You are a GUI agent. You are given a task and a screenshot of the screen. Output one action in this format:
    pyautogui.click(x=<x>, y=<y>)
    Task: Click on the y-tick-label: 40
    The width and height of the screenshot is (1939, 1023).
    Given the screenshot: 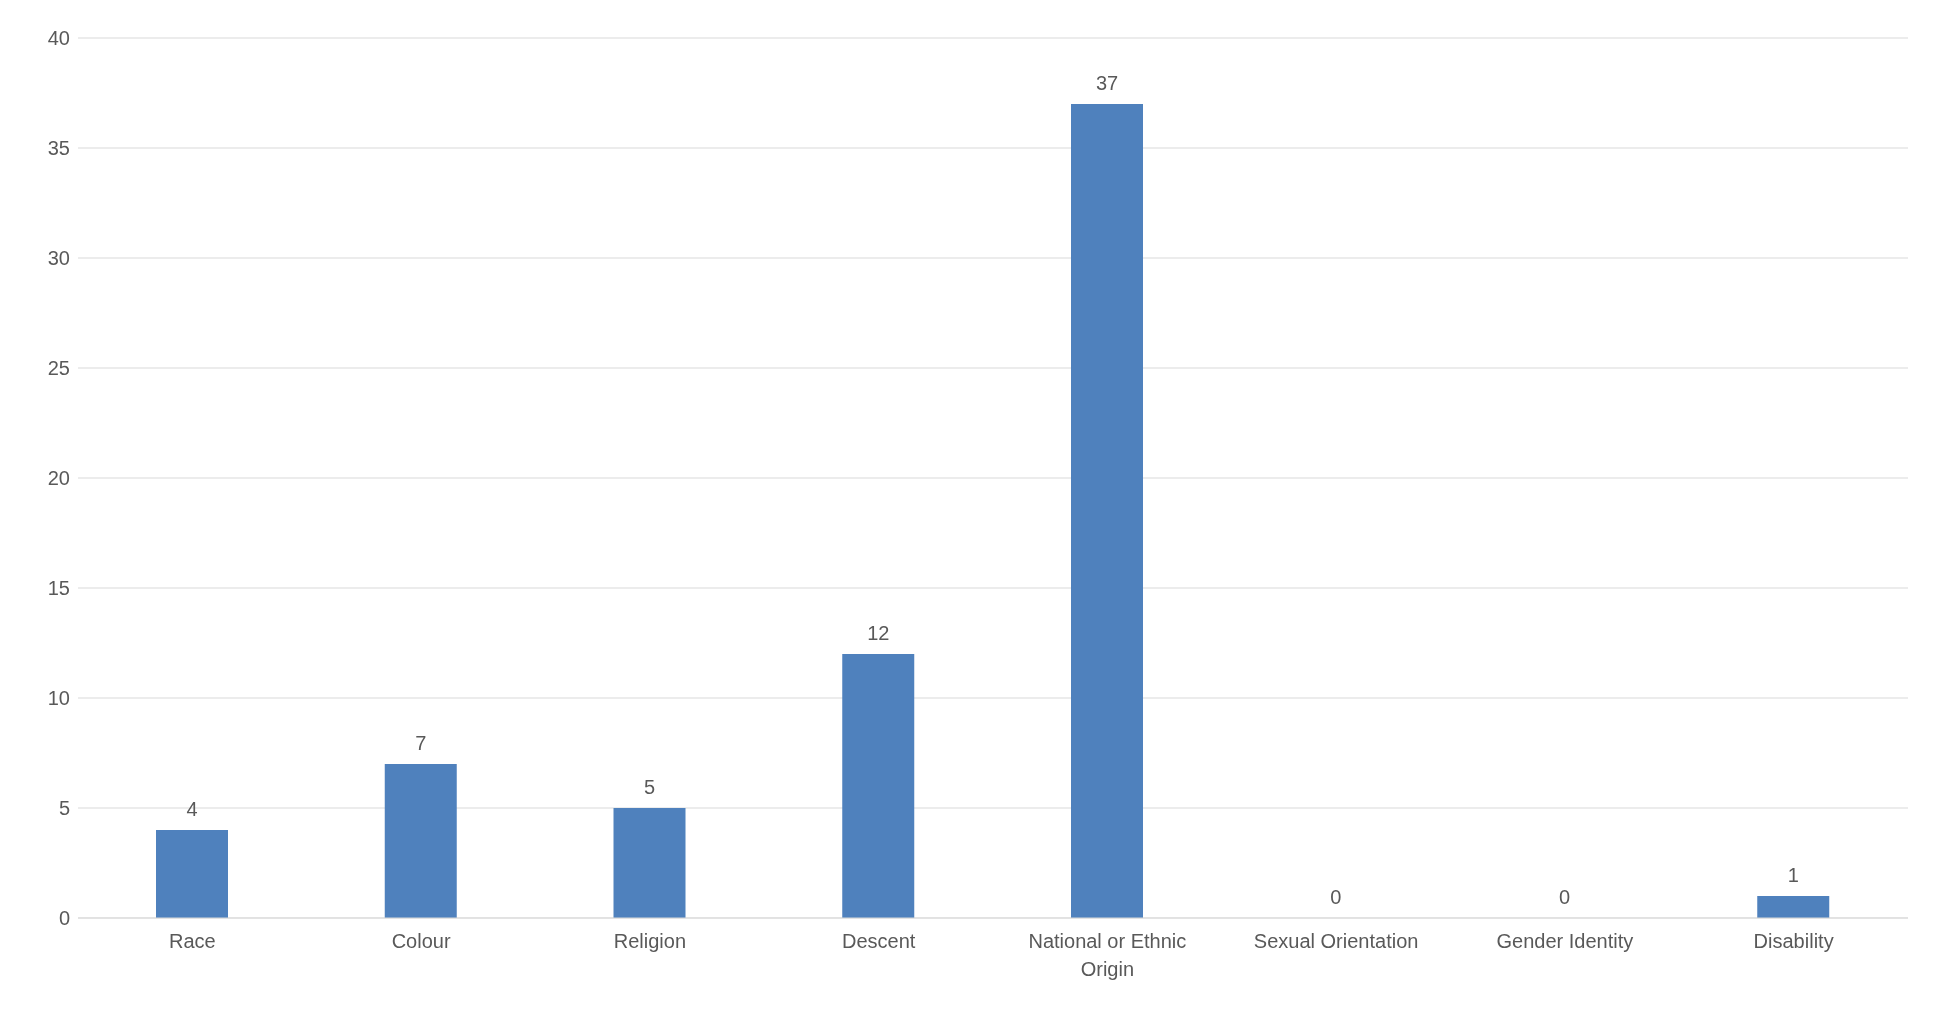 What is the action you would take?
    pyautogui.click(x=58, y=38)
    